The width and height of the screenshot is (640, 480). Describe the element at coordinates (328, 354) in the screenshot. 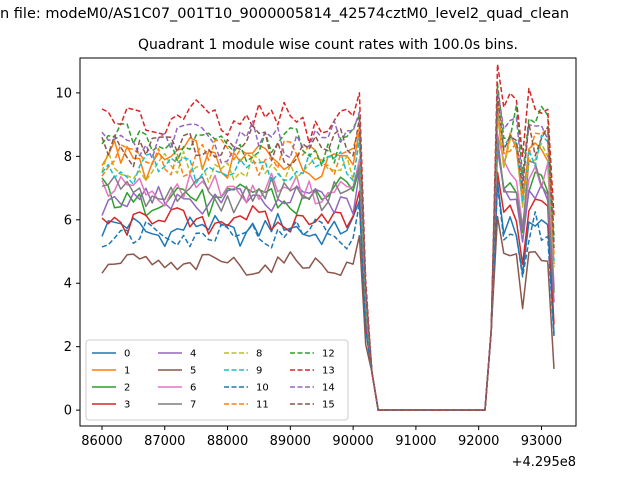

I see `legend-label: 12` at that location.